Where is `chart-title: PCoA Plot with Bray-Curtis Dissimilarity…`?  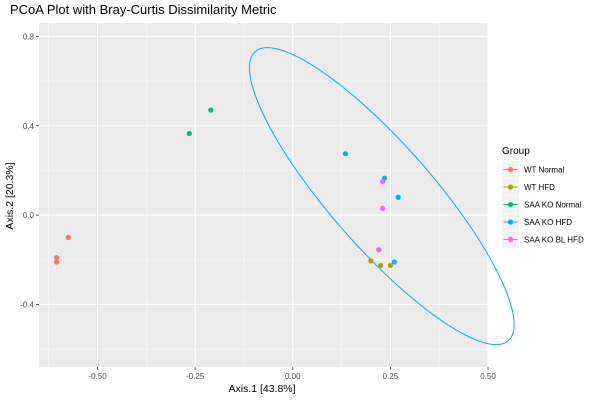 chart-title: PCoA Plot with Bray-Curtis Dissimilarity… is located at coordinates (143, 9).